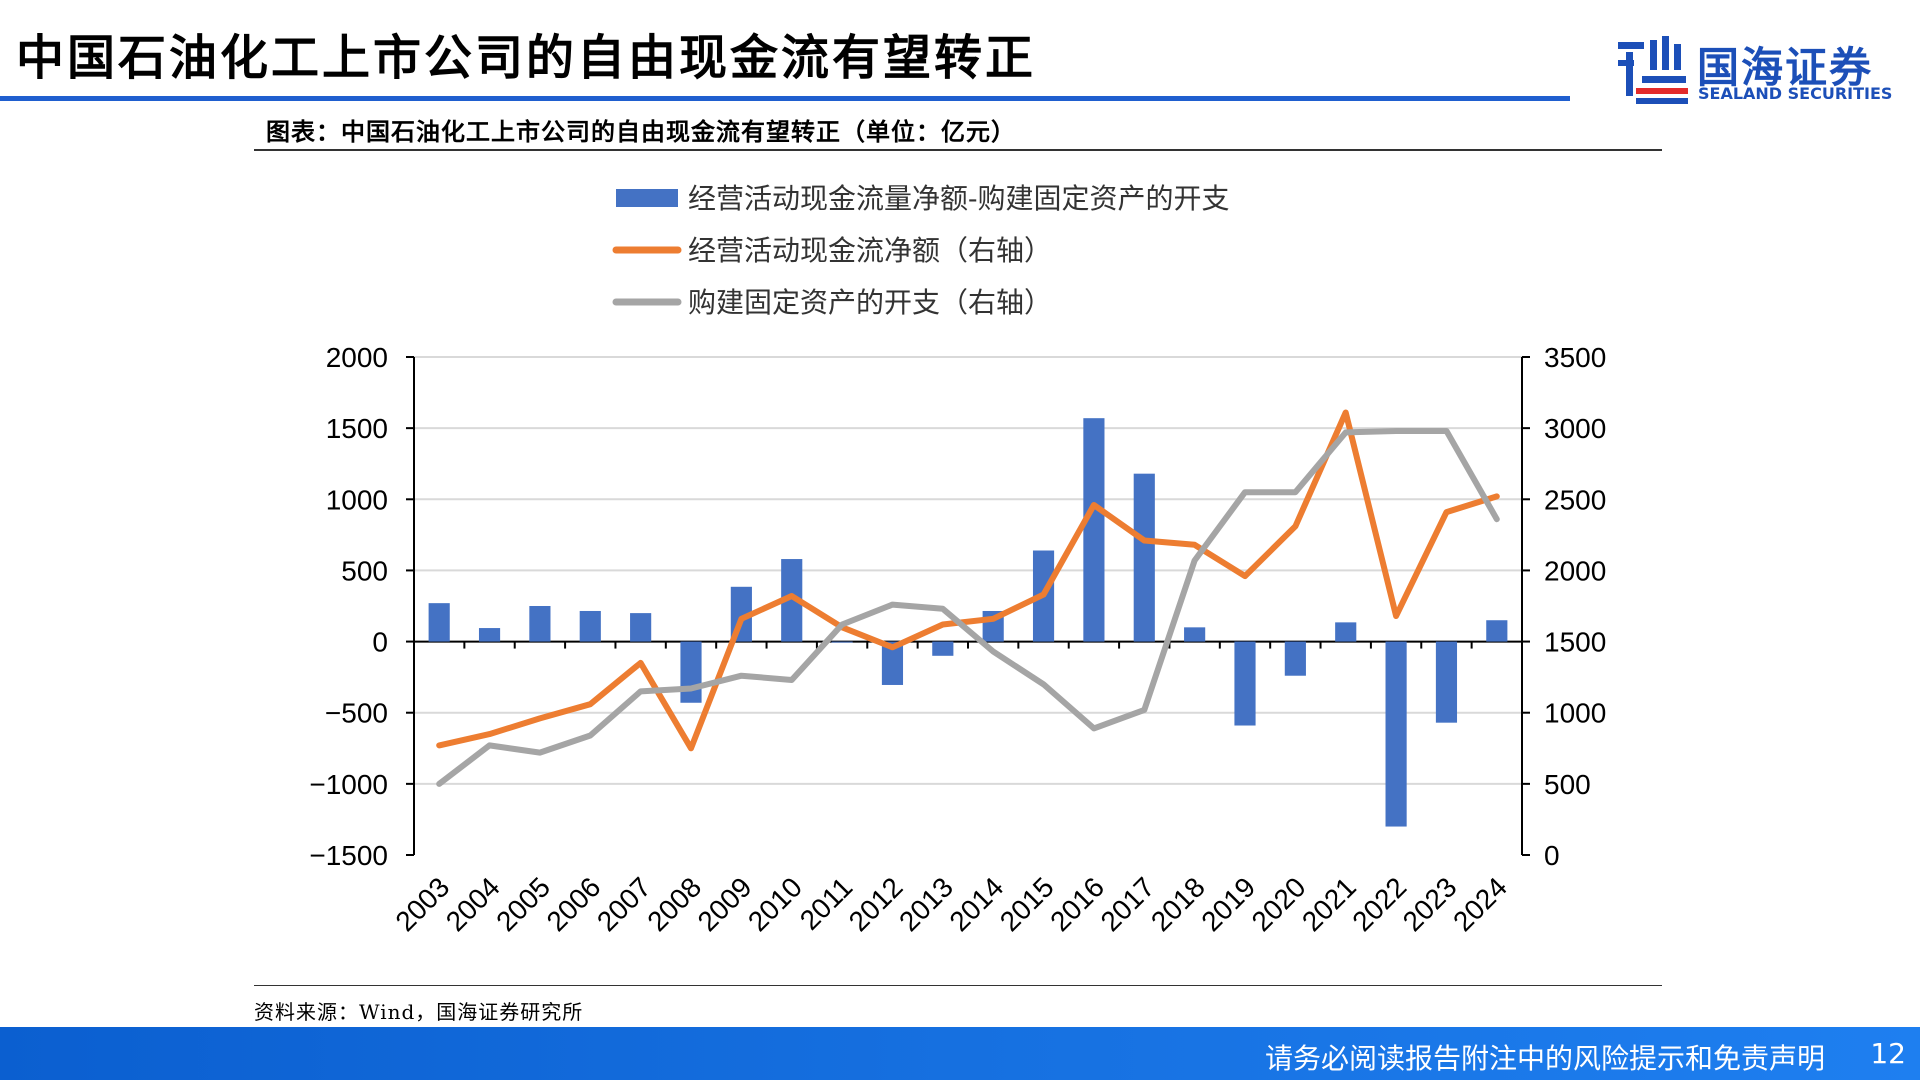 The width and height of the screenshot is (1920, 1080). Describe the element at coordinates (943, 648) in the screenshot. I see `bar-2013` at that location.